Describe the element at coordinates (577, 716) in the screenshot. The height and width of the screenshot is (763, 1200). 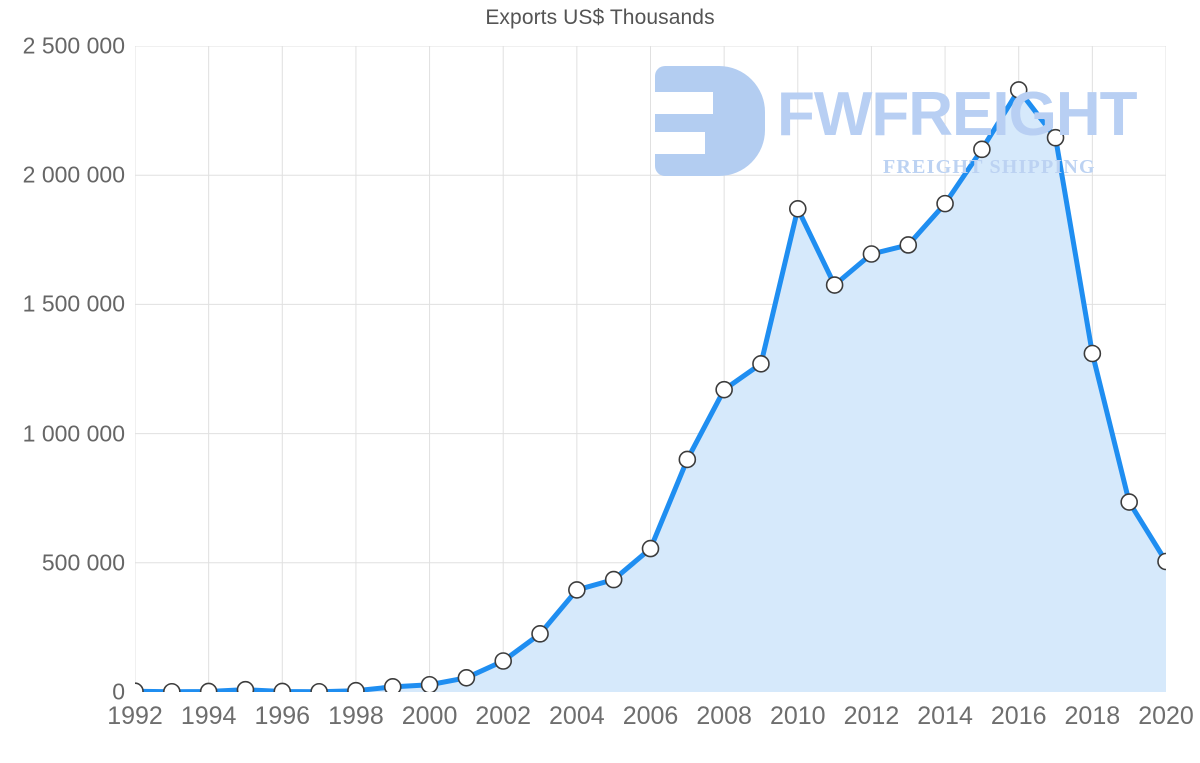
I see `x-axis-tick-label: 2004` at that location.